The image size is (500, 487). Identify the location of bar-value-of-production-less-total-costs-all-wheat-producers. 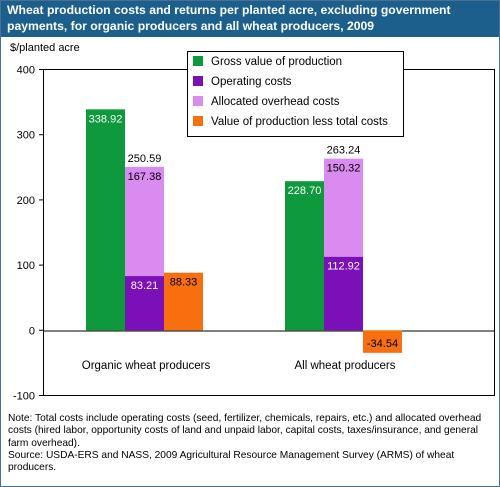
(382, 341).